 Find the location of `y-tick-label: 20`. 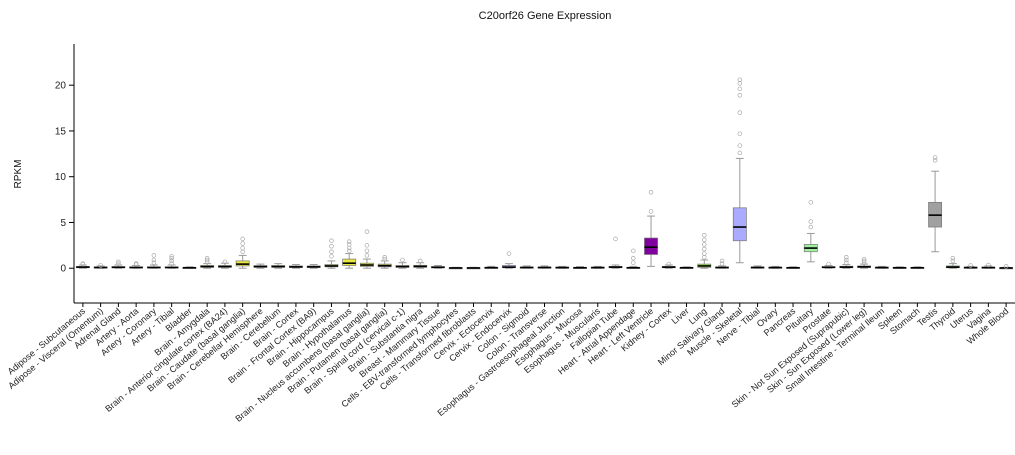

y-tick-label: 20 is located at coordinates (61, 86).